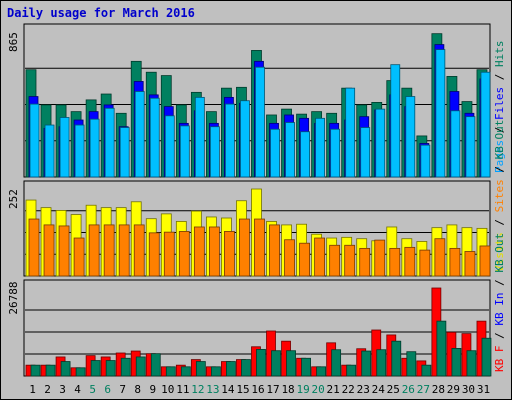 Image resolution: width=512 pixels, height=400 pixels. I want to click on x-tick-label: 22, so click(348, 389).